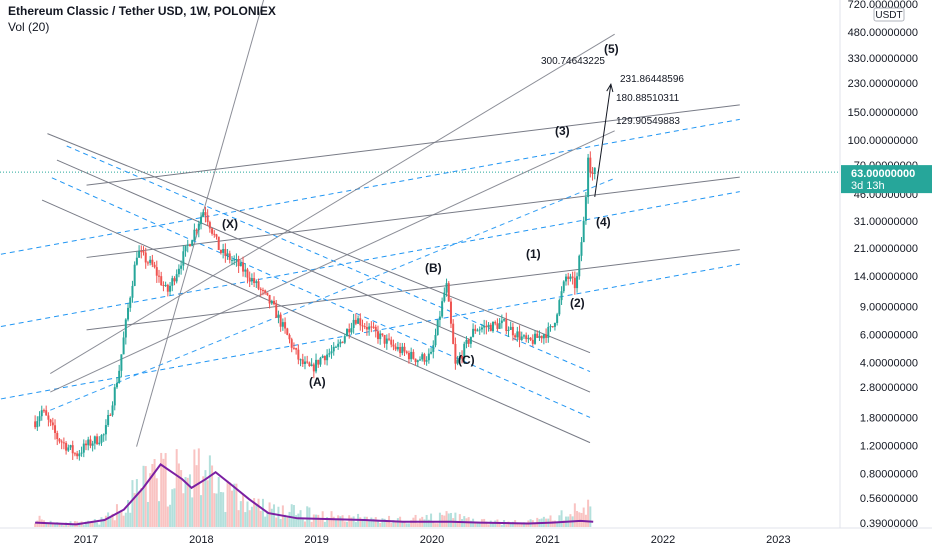  I want to click on wave-label-5: (2), so click(577, 303).